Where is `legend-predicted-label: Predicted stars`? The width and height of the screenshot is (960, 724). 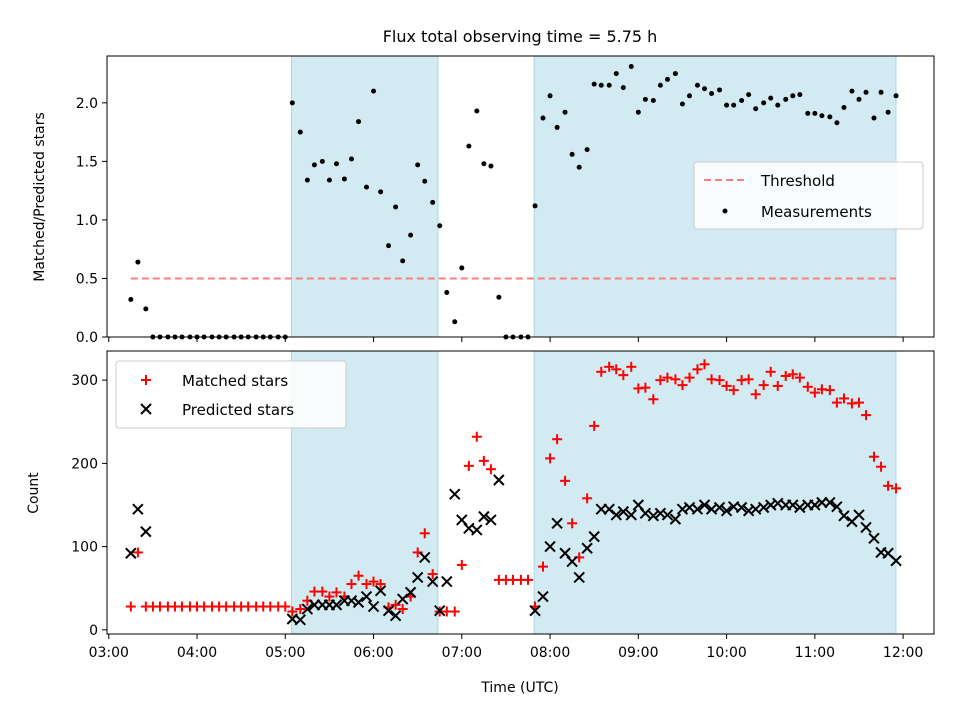 legend-predicted-label: Predicted stars is located at coordinates (238, 410).